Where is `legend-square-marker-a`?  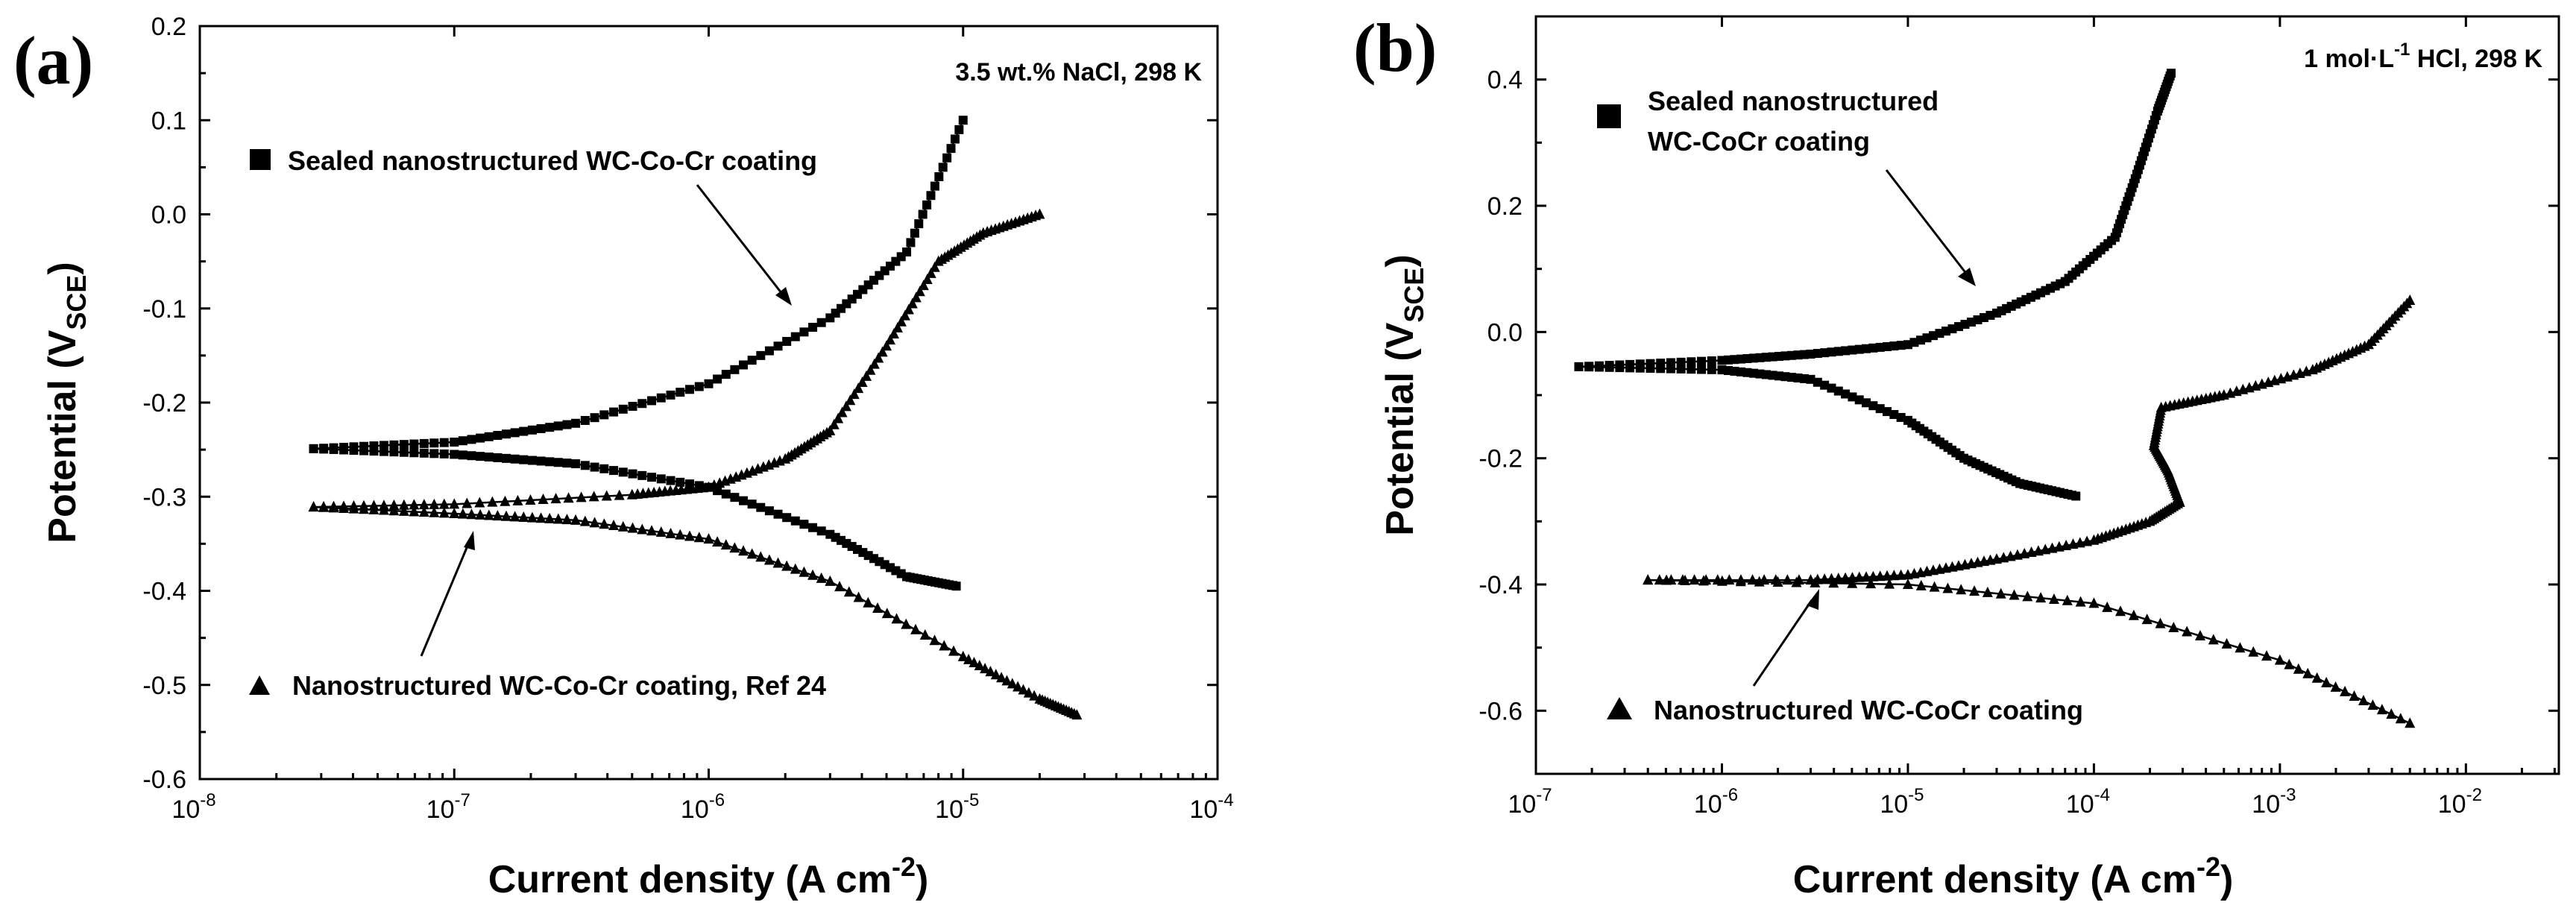 legend-square-marker-a is located at coordinates (260, 159).